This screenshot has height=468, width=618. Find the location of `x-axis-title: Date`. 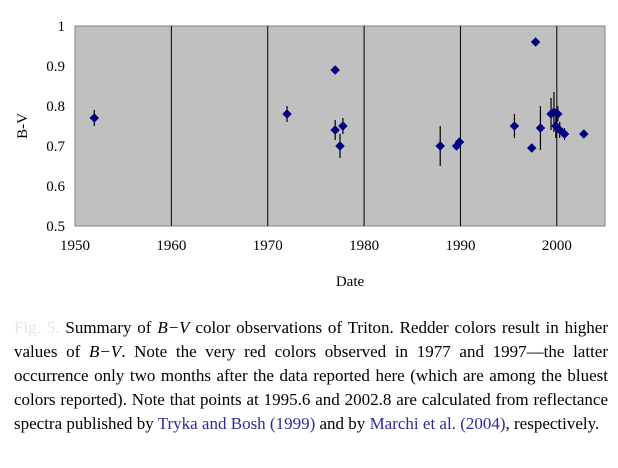

x-axis-title: Date is located at coordinates (350, 282).